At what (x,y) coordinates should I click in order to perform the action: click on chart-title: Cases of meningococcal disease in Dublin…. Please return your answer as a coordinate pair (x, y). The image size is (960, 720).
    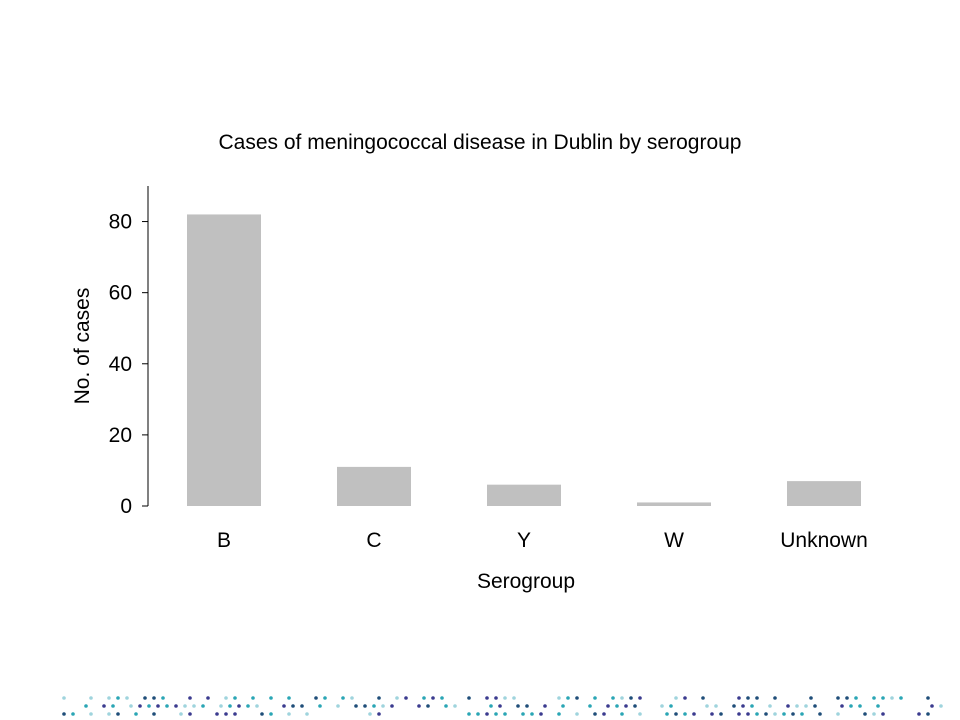
    Looking at the image, I should click on (480, 142).